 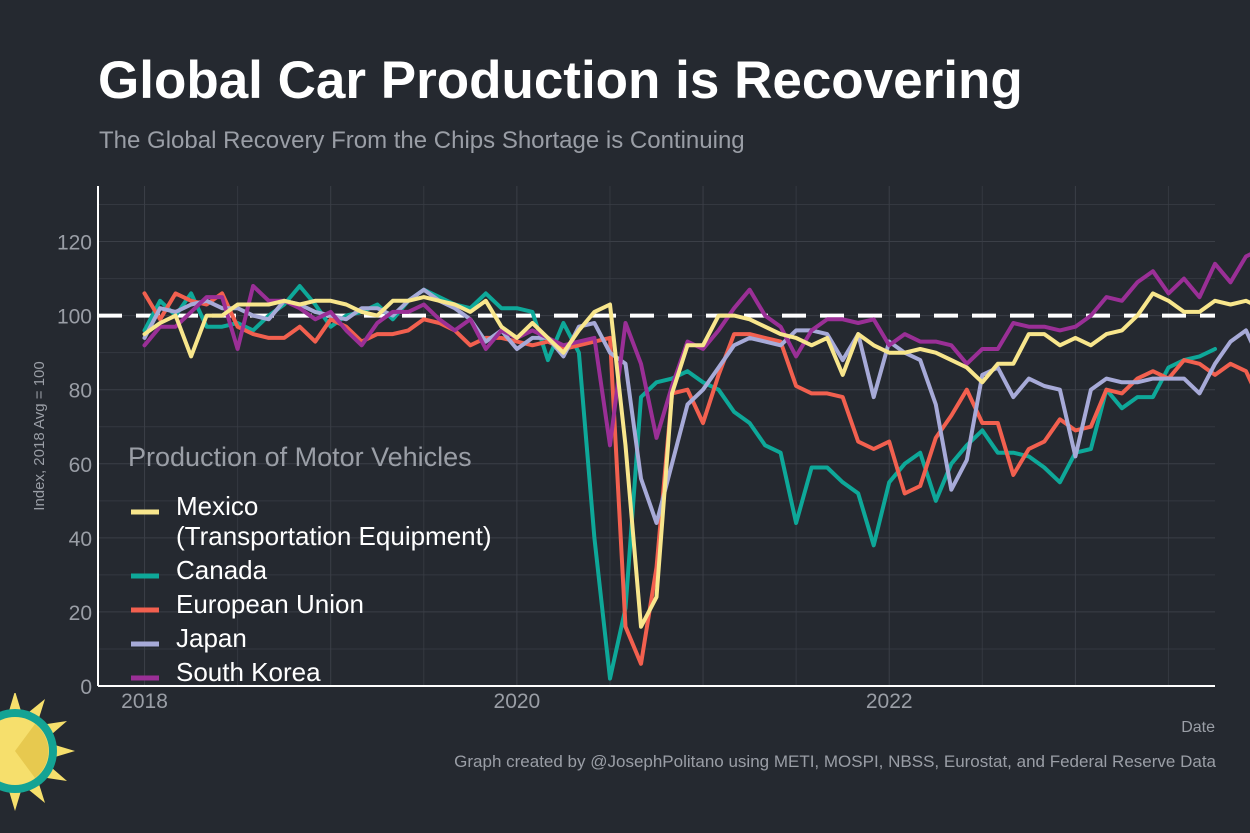 What do you see at coordinates (334, 536) in the screenshot?
I see `legend-label-line: (Transportation Equipment)` at bounding box center [334, 536].